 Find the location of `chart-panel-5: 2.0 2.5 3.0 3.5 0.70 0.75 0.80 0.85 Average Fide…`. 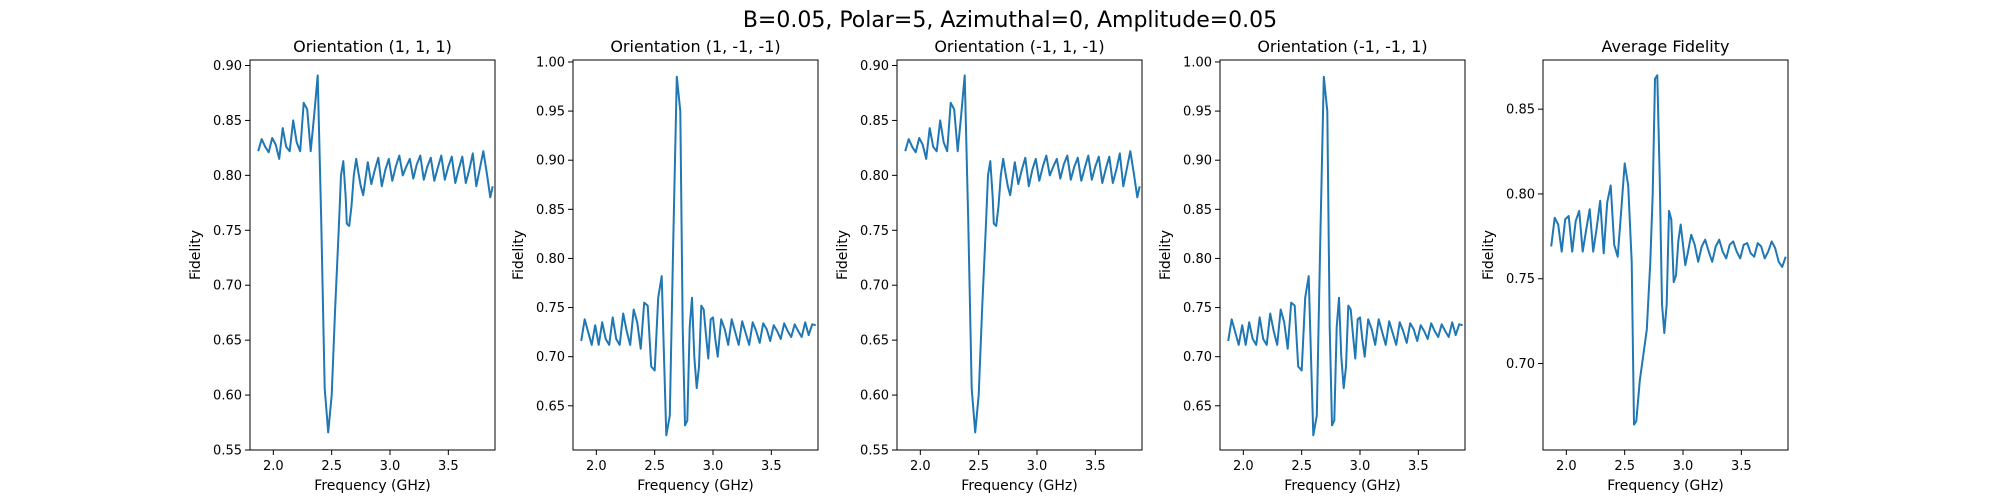

chart-panel-5: 2.0 2.5 3.0 3.5 0.70 0.75 0.80 0.85 Average Fide… is located at coordinates (1635, 265).